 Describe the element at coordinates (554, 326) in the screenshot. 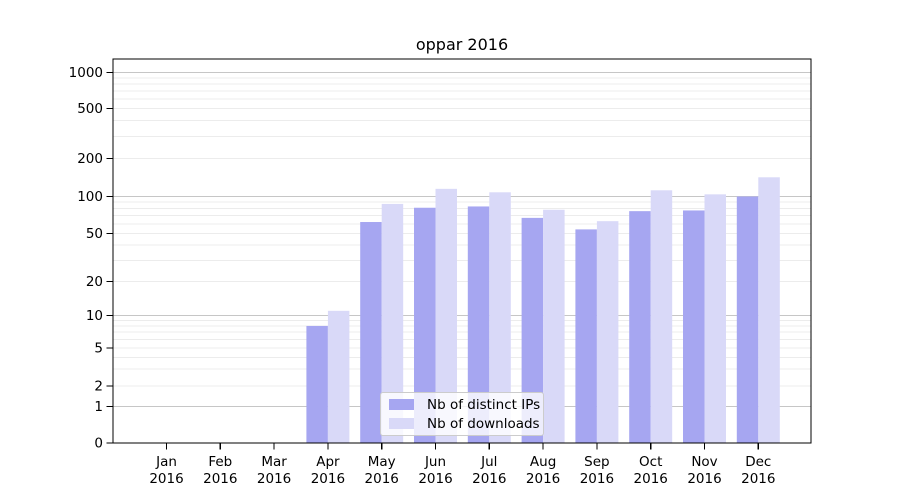

I see `bar-nb-of-downloads-aug-2016` at that location.